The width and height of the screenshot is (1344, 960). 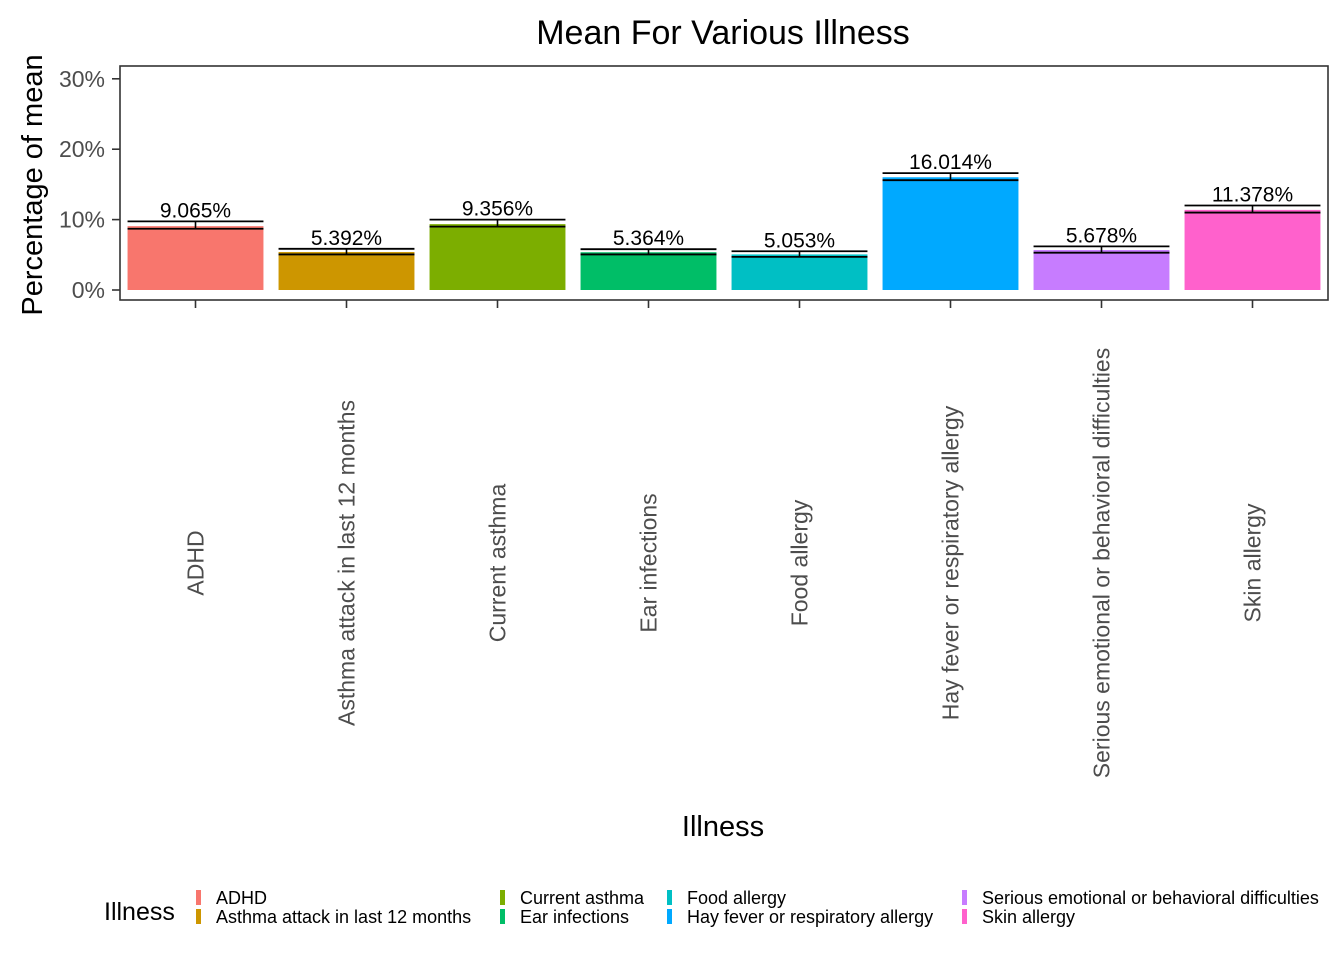 What do you see at coordinates (88, 290) in the screenshot?
I see `y-tick-label: 0%` at bounding box center [88, 290].